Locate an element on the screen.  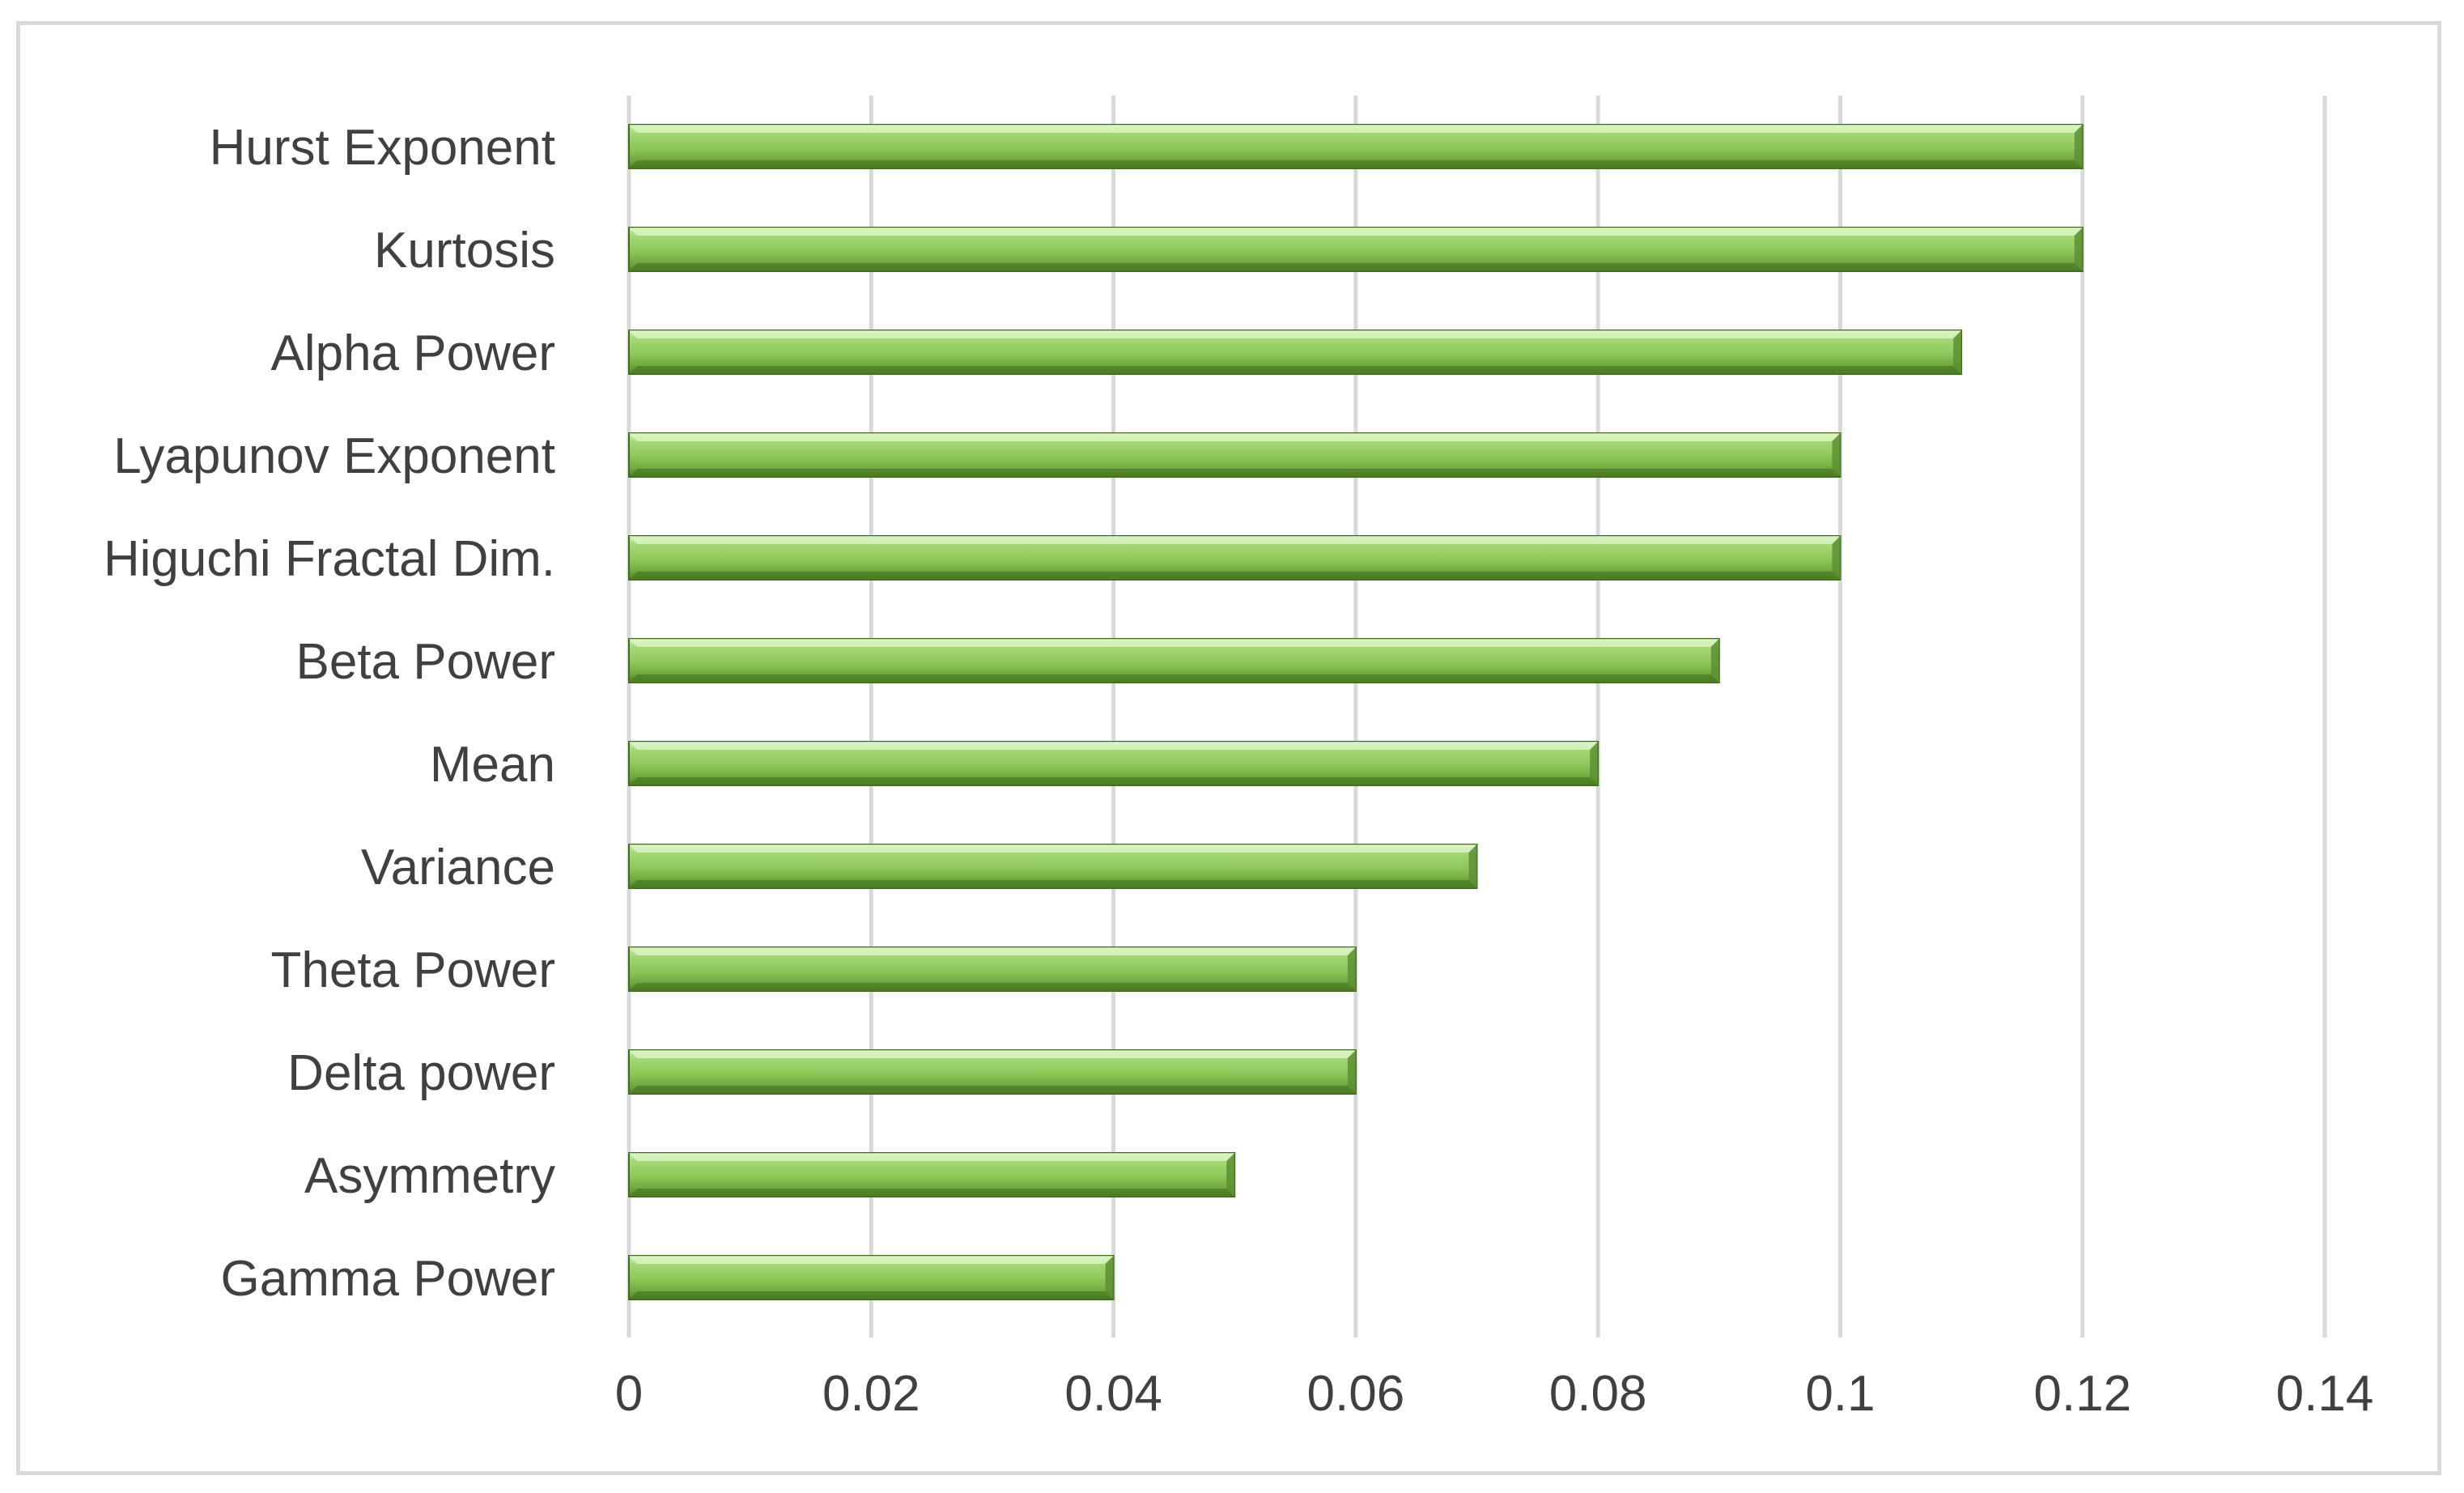
x-tick-label: 0.02 is located at coordinates (871, 1394).